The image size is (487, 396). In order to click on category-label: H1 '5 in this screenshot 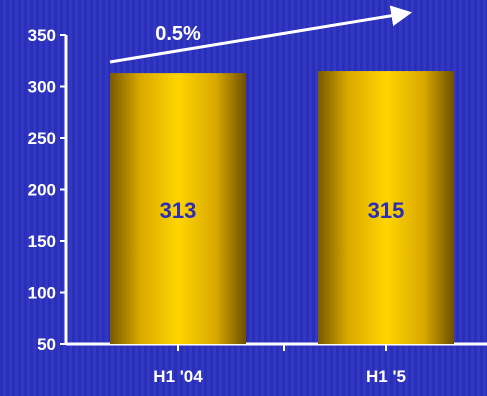, I will do `click(386, 376)`.